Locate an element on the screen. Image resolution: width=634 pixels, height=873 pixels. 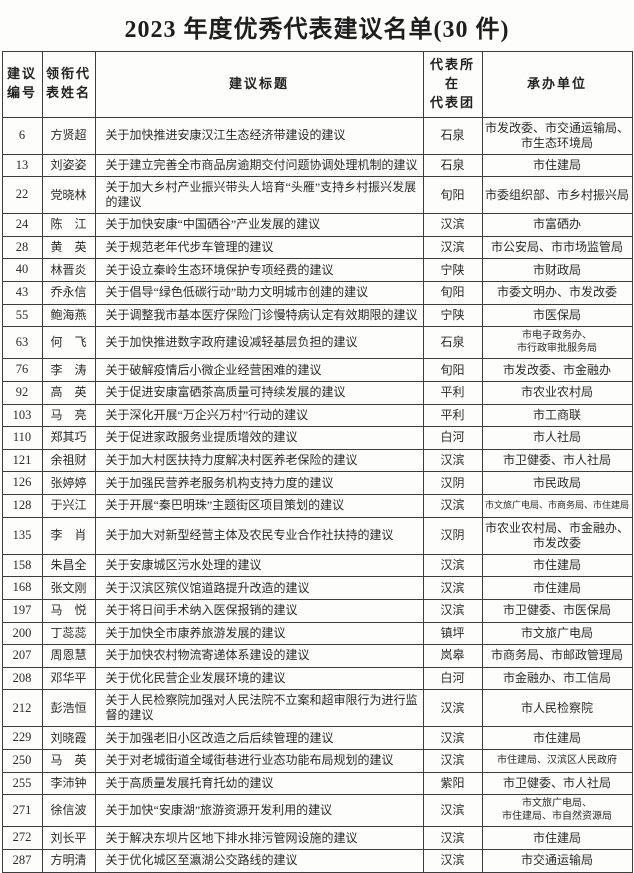
table-row: 207 周恩慧 关于加快农村物流寄递体系建设的建议 岚皋 市商务局、市邮政管理局 is located at coordinates (317, 656).